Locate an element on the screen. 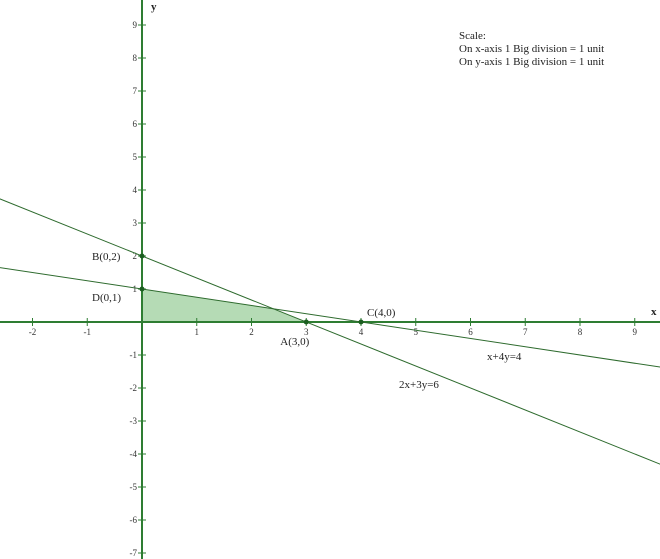 This screenshot has height=559, width=660. y-tick-label: -2 is located at coordinates (134, 388).